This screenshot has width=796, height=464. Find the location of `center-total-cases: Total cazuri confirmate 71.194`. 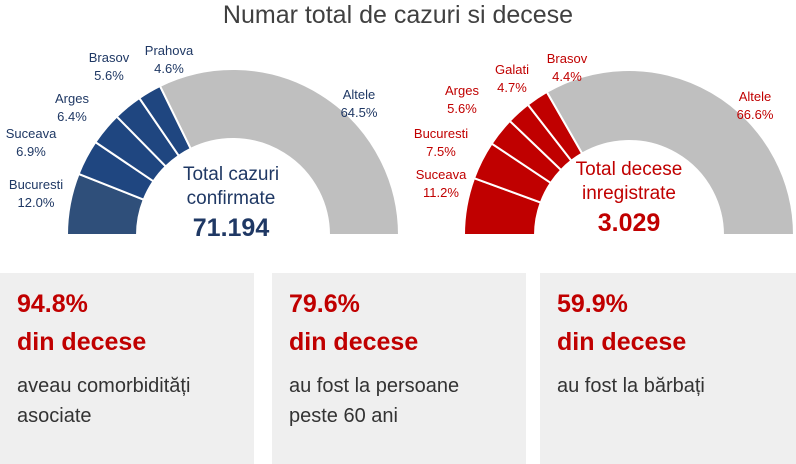

center-total-cases: Total cazuri confirmate 71.194 is located at coordinates (231, 203).